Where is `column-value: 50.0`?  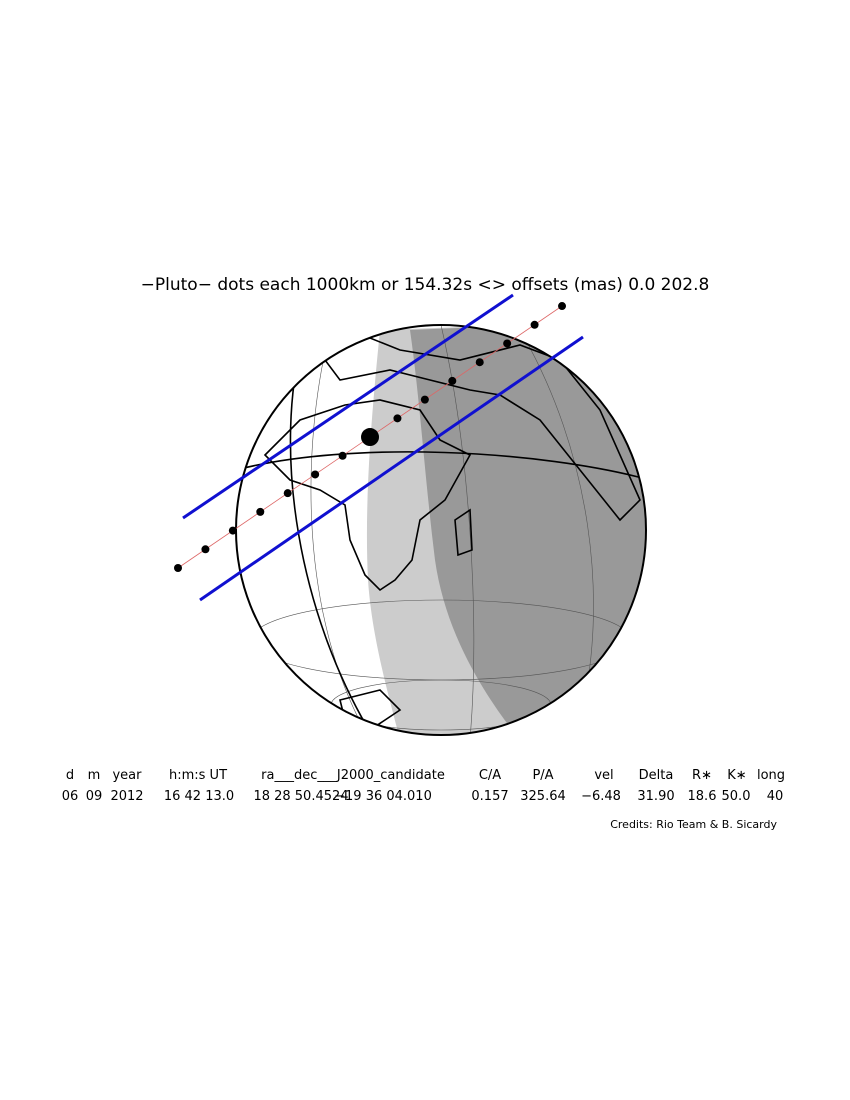
column-value: 50.0 is located at coordinates (736, 796).